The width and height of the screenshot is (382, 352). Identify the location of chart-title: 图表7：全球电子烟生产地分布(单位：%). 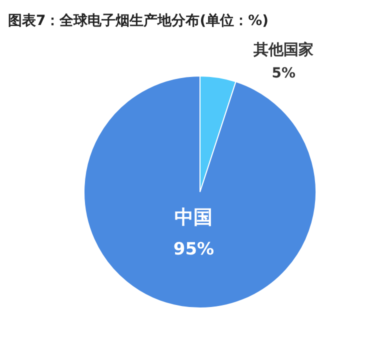
(138, 20).